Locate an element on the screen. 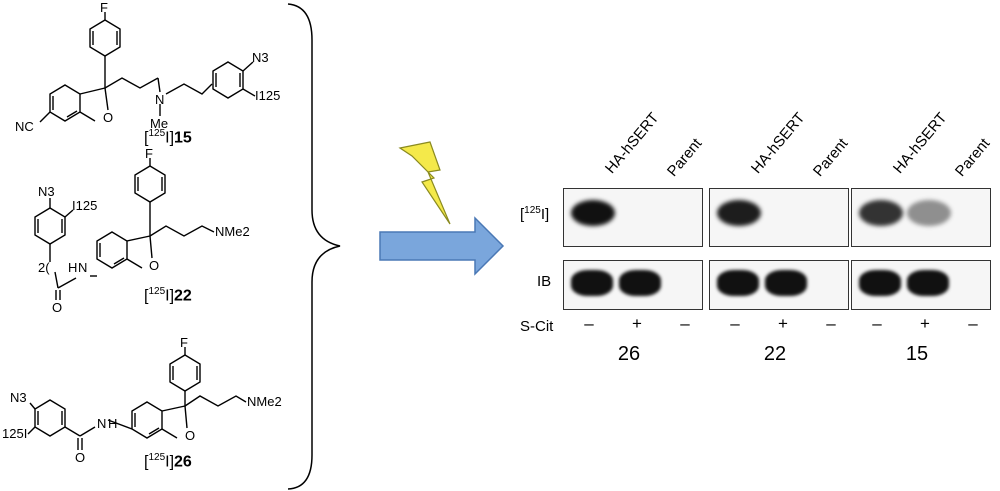 This screenshot has height=491, width=1000. compound-label-22: [125I]22 is located at coordinates (168, 295).